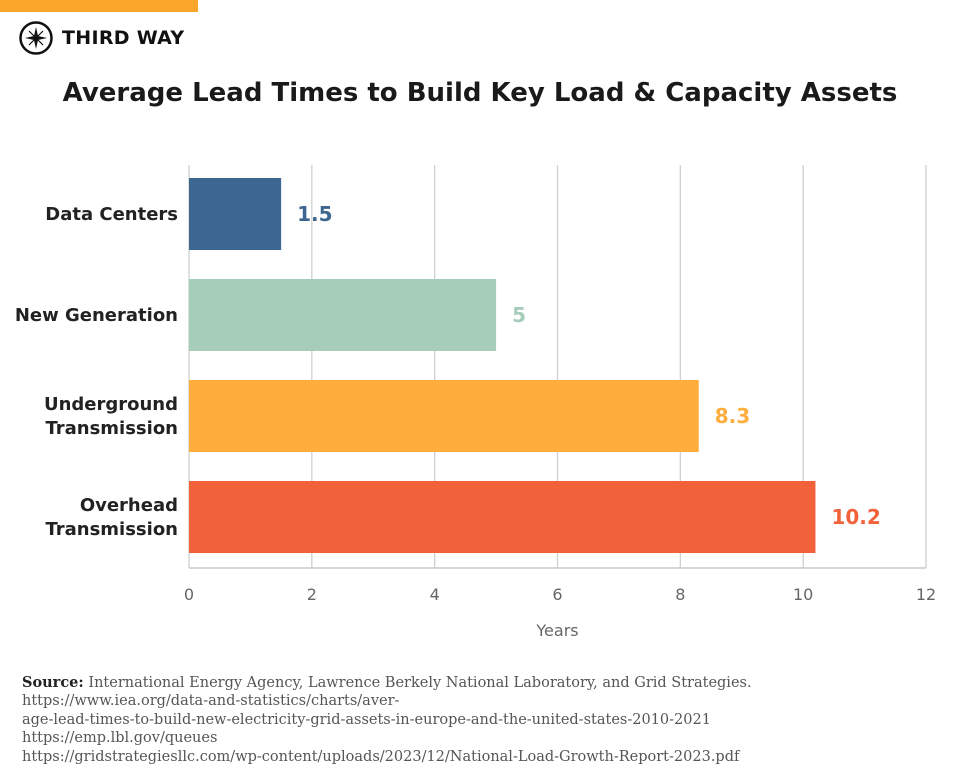 Image resolution: width=960 pixels, height=777 pixels. I want to click on category-label: Underground, so click(111, 404).